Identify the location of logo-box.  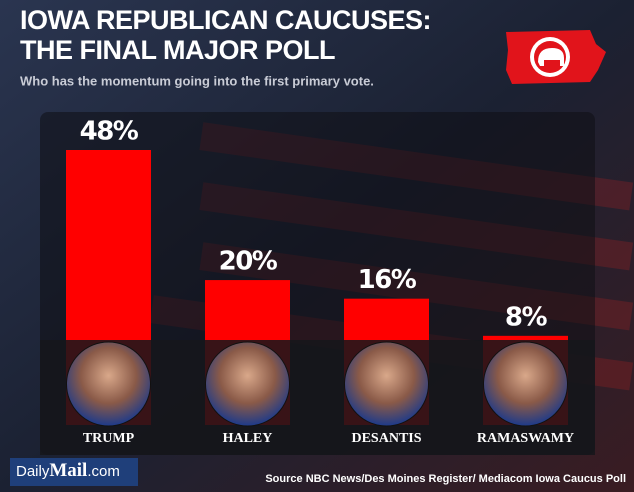
(74, 472).